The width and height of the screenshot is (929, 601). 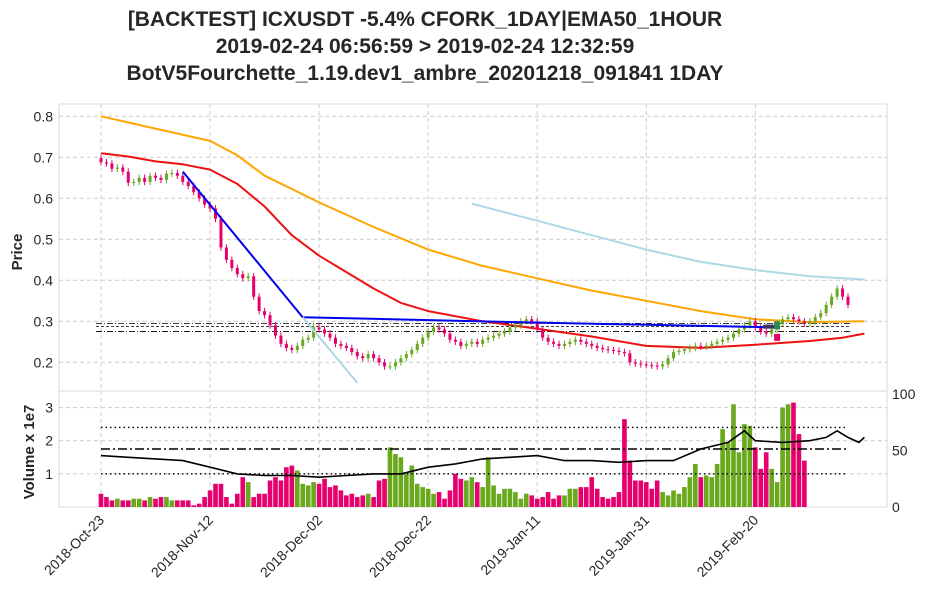 I want to click on price-axis-label: Price, so click(x=17, y=252).